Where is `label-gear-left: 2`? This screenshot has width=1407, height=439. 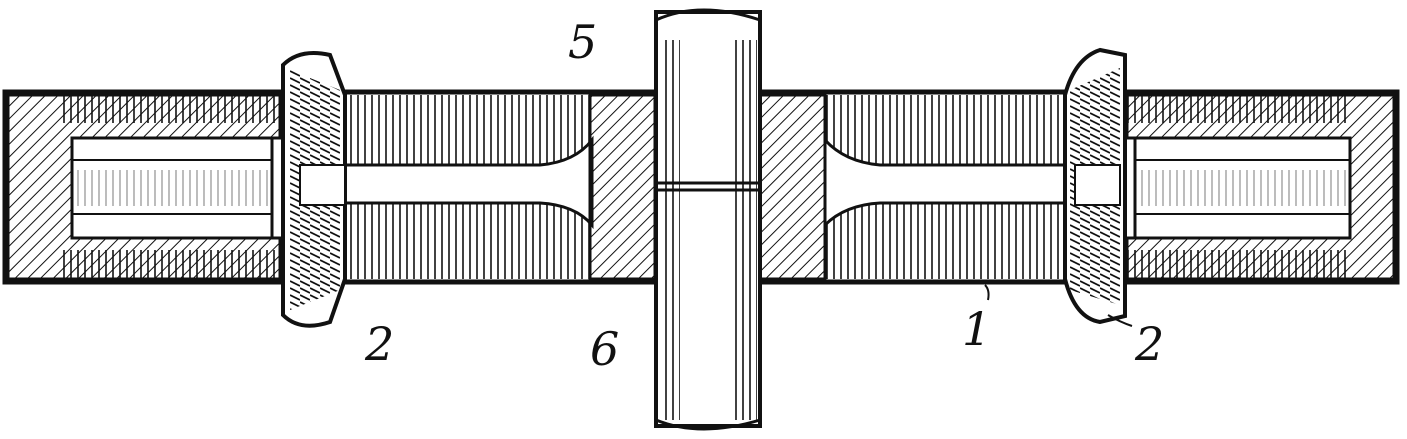
label-gear-left: 2 is located at coordinates (379, 344).